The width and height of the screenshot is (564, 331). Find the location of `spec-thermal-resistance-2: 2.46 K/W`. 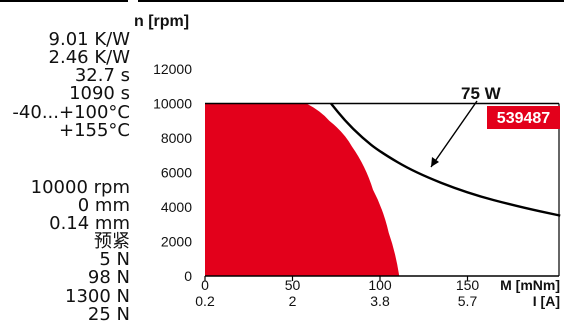

spec-thermal-resistance-2: 2.46 K/W is located at coordinates (89, 57).